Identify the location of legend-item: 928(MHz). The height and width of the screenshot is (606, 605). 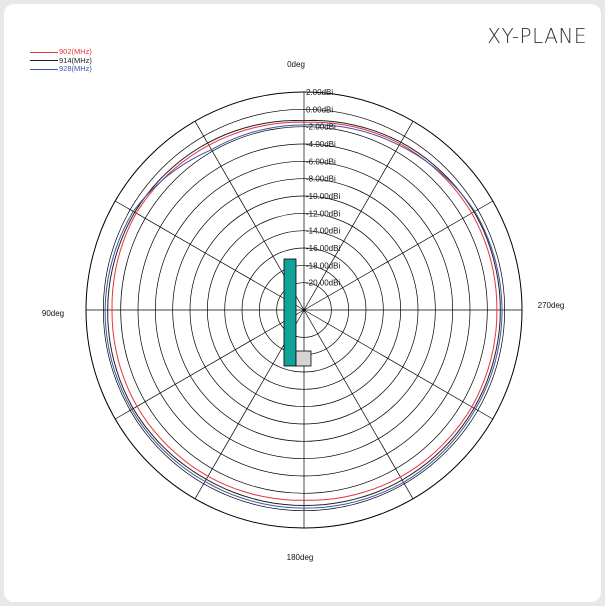
(61, 69).